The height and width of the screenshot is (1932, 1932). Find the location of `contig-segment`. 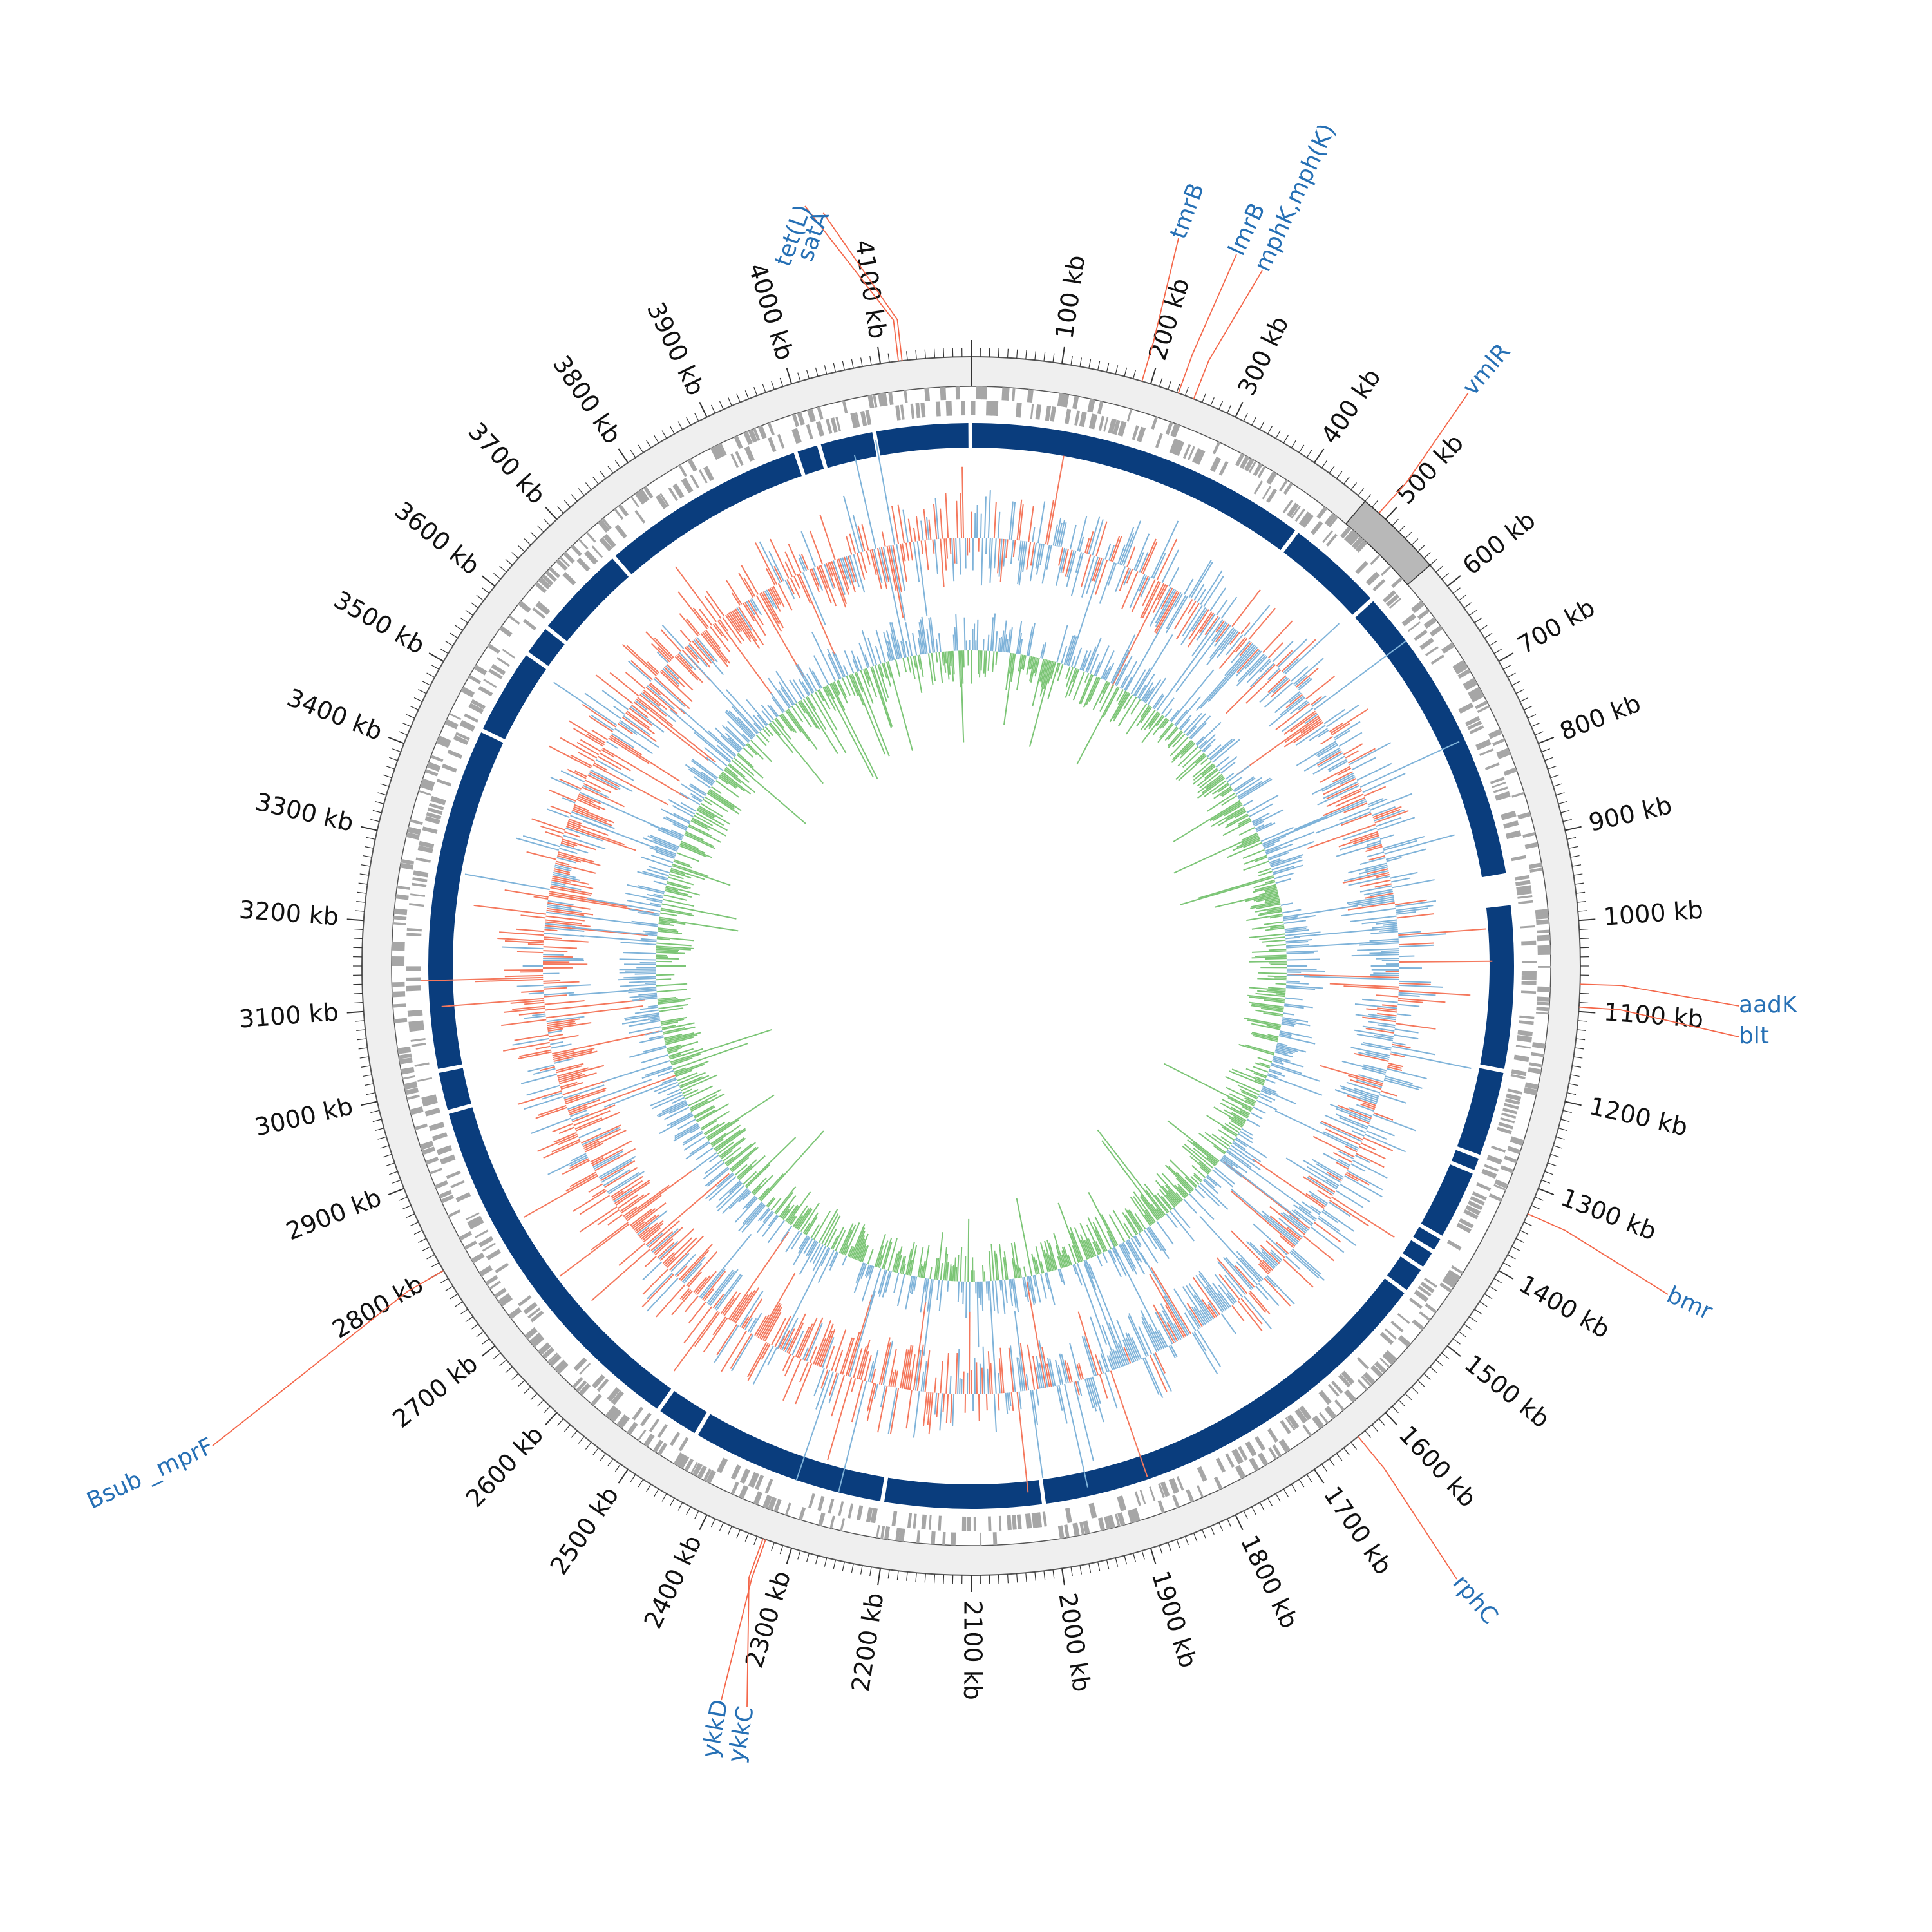

contig-segment is located at coordinates (964, 1493).